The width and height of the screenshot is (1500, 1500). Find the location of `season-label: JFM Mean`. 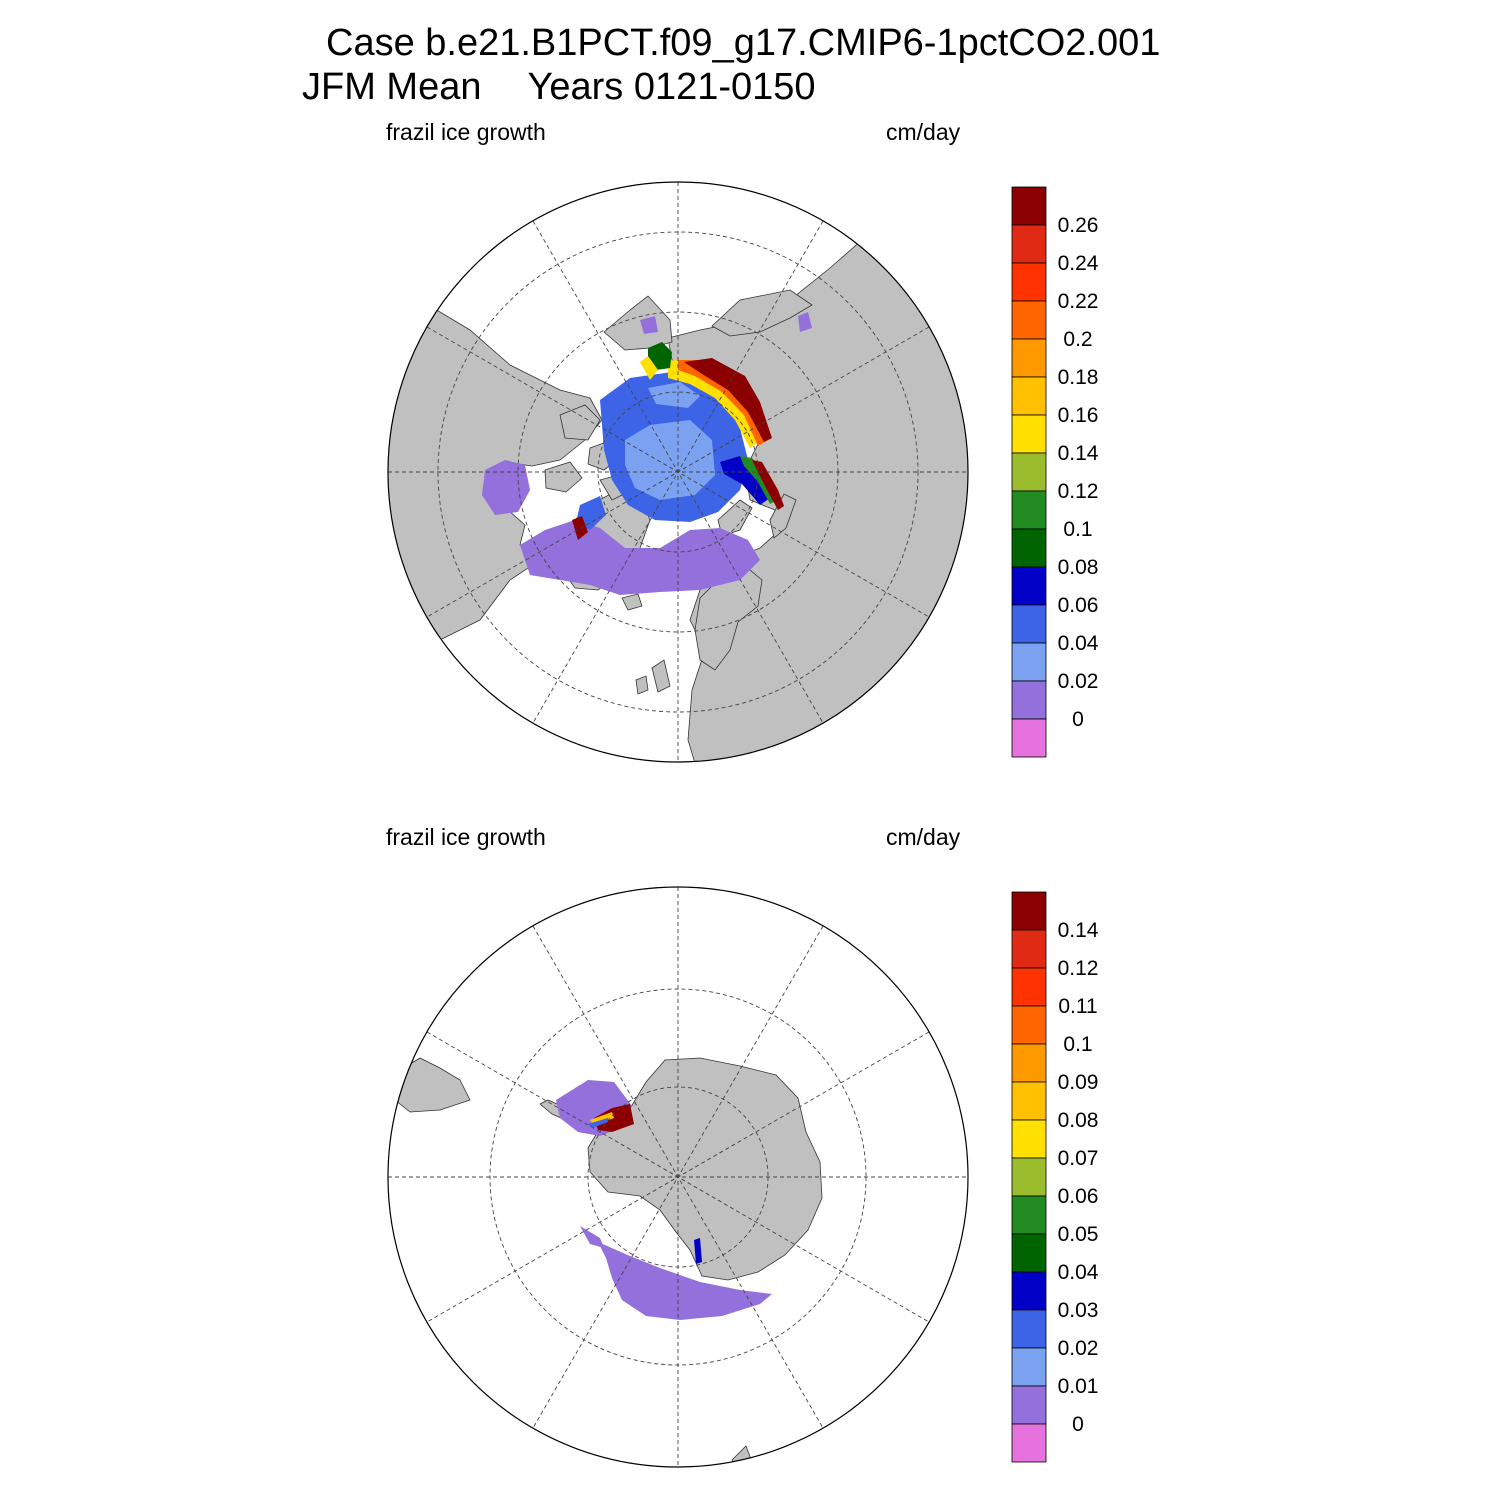

season-label: JFM Mean is located at coordinates (392, 87).